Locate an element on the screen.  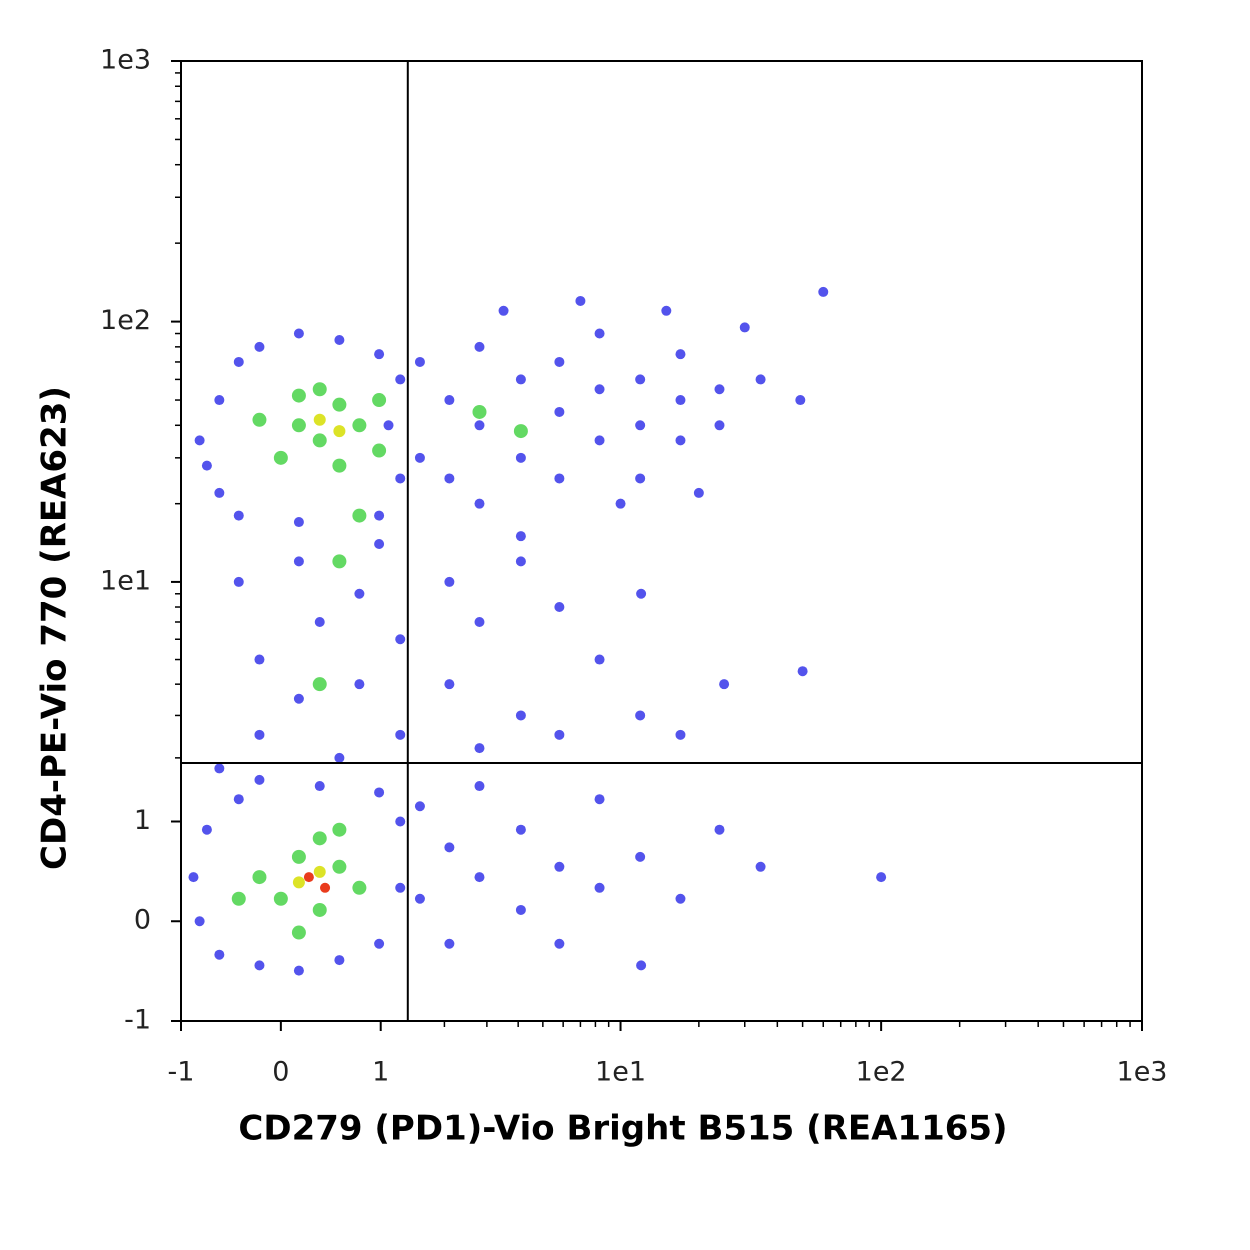
y-axis-title: CD4-PE-Vio 770 (REA623) is located at coordinates (55, 628).